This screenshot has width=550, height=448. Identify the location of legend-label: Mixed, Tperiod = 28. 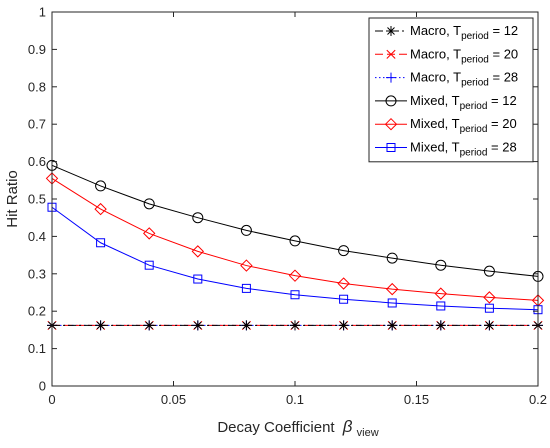
(463, 149).